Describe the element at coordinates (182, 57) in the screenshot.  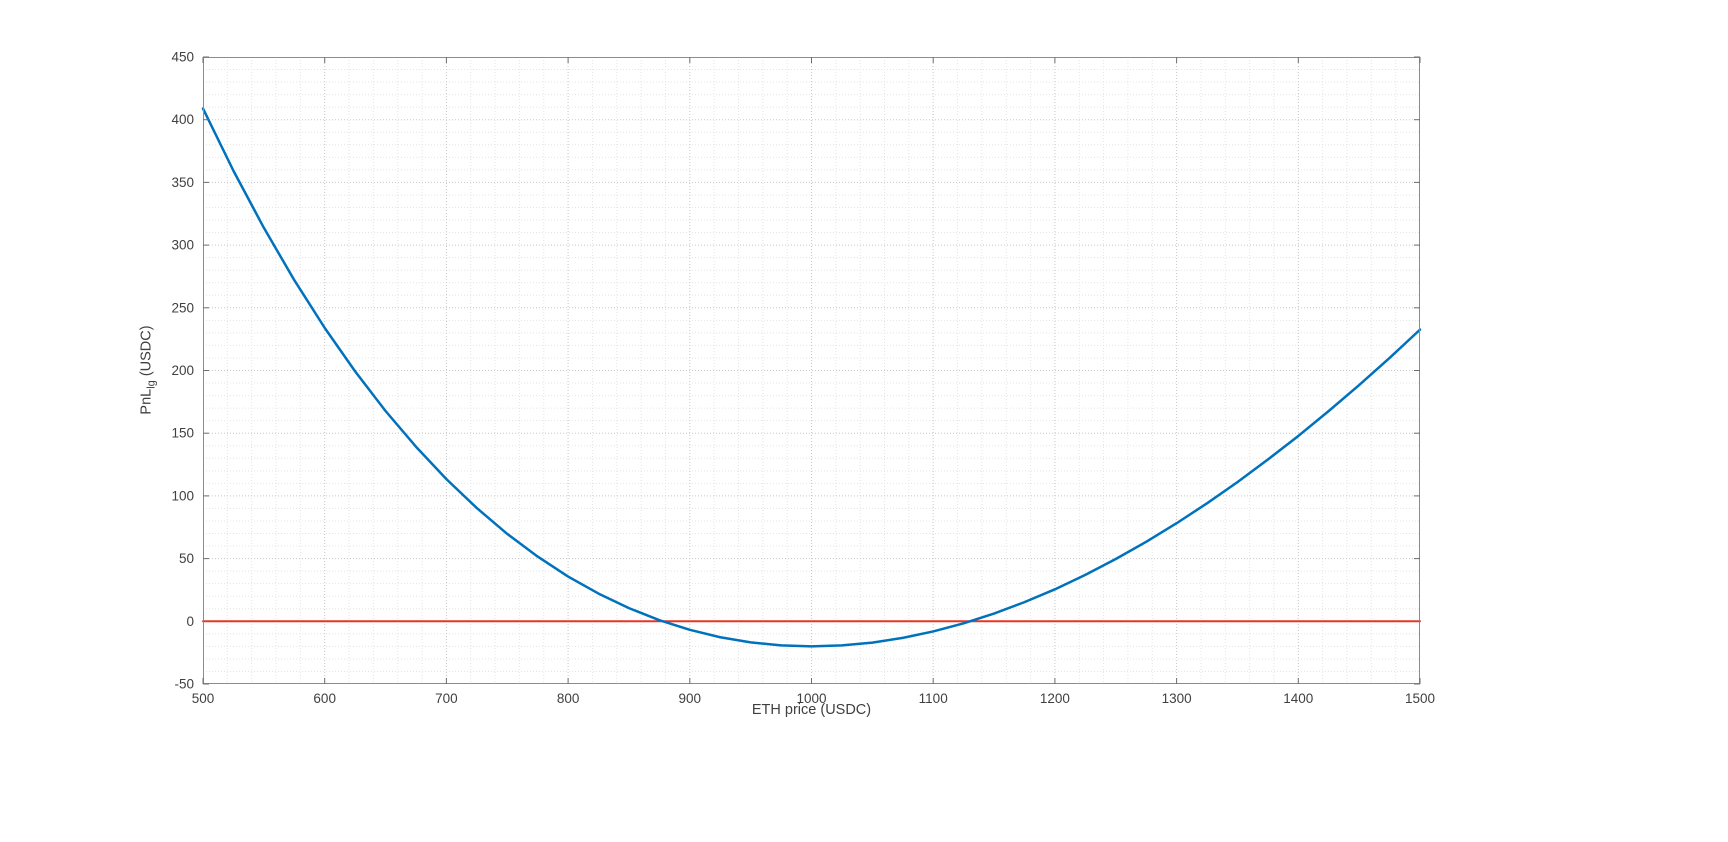
I see `y-tick-label: 450` at that location.